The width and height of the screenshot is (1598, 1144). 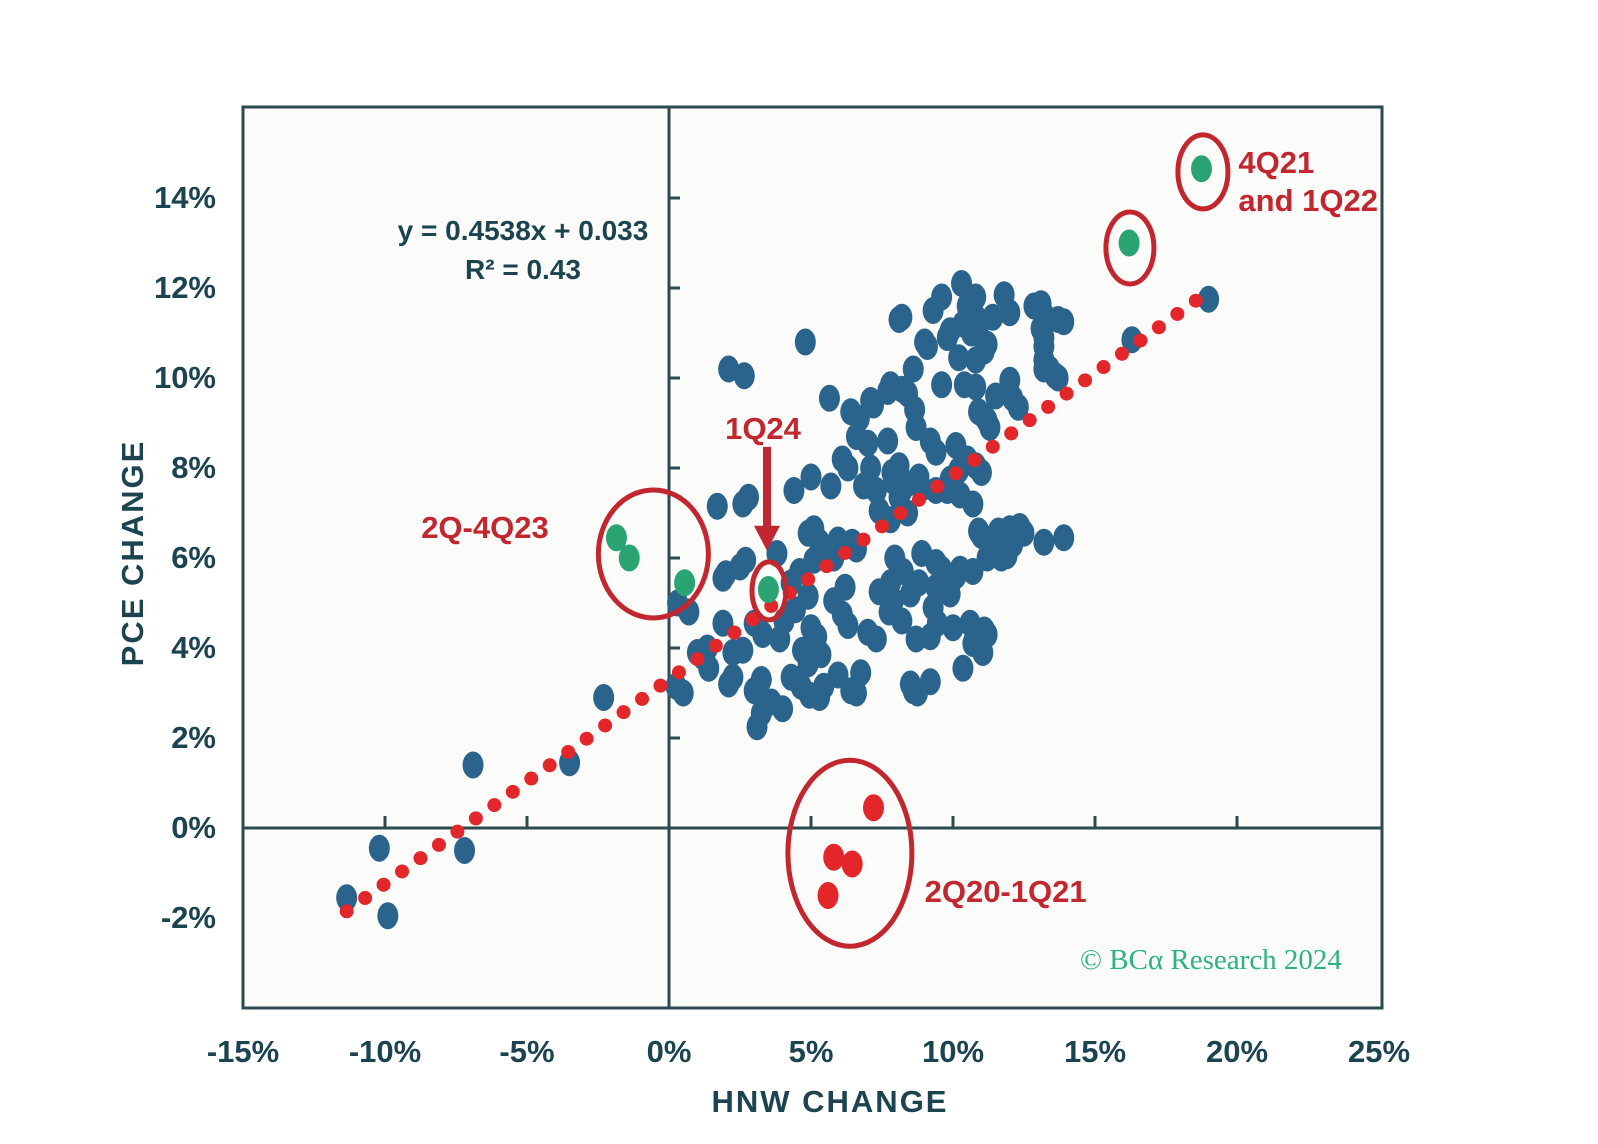 What do you see at coordinates (766, 538) in the screenshot?
I see `annotation-arrow-head` at bounding box center [766, 538].